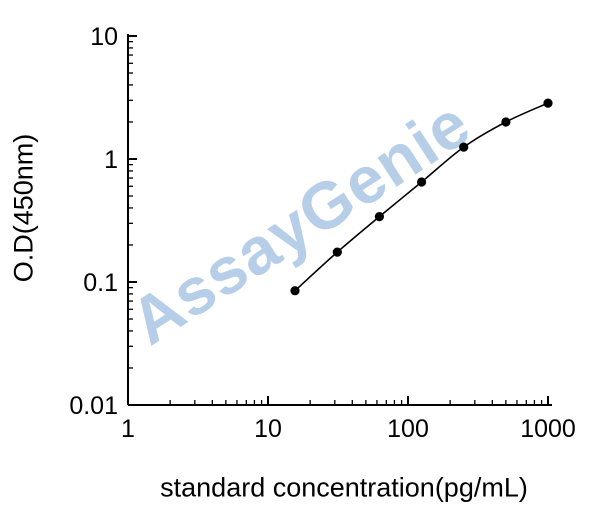 The height and width of the screenshot is (531, 608). I want to click on y-axis-title: O.D(450nm), so click(23, 208).